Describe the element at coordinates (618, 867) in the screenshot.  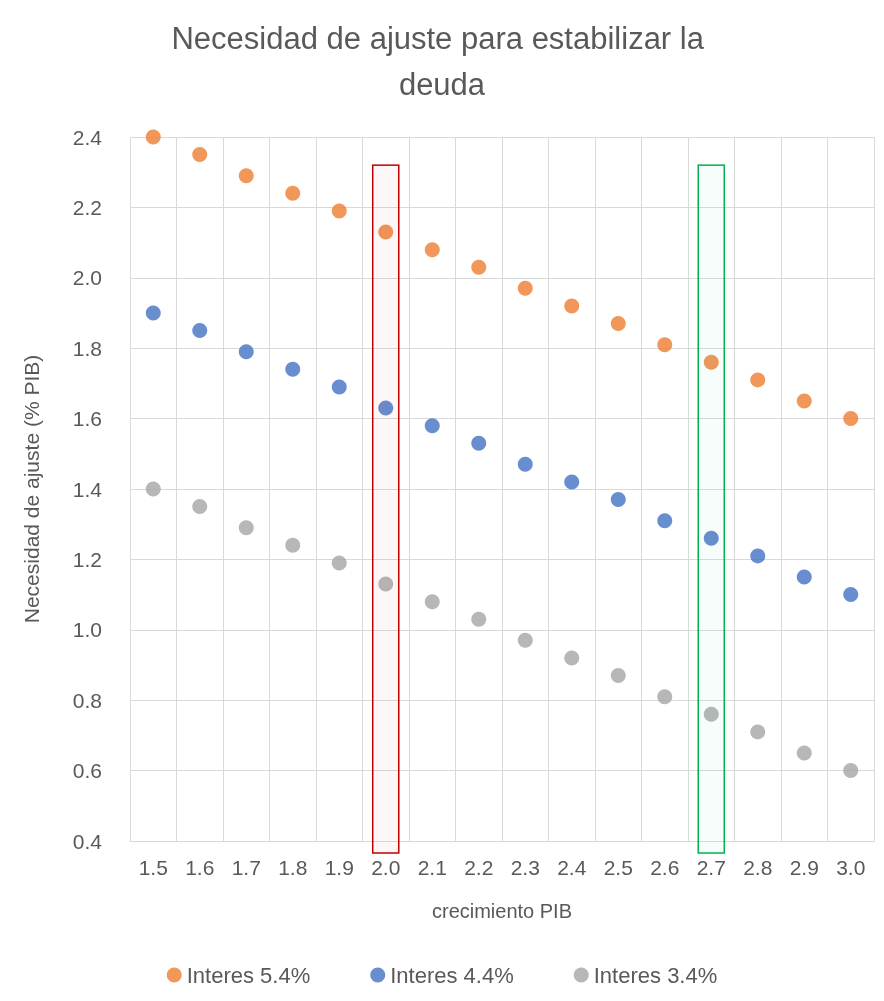
I see `x-tick-label: 2.5` at that location.